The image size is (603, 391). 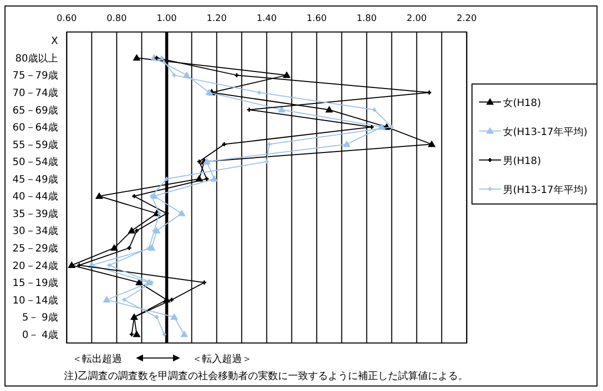 I want to click on x-tick-label: 1.00, so click(x=166, y=19).